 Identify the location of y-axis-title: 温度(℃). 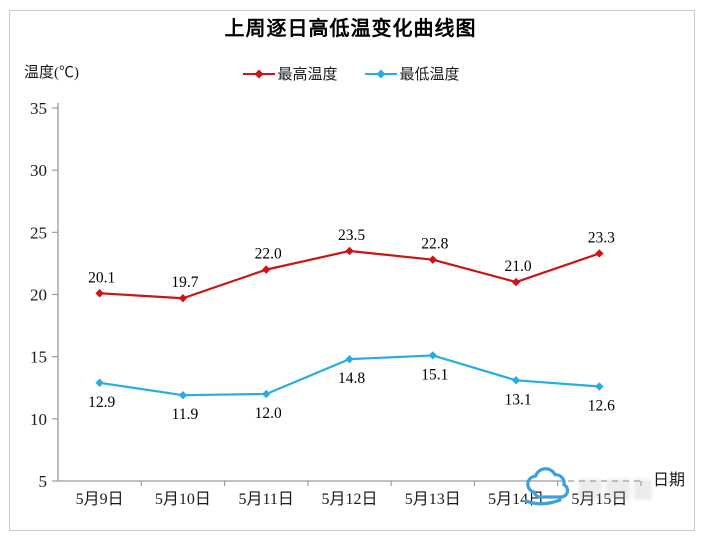
(51, 73).